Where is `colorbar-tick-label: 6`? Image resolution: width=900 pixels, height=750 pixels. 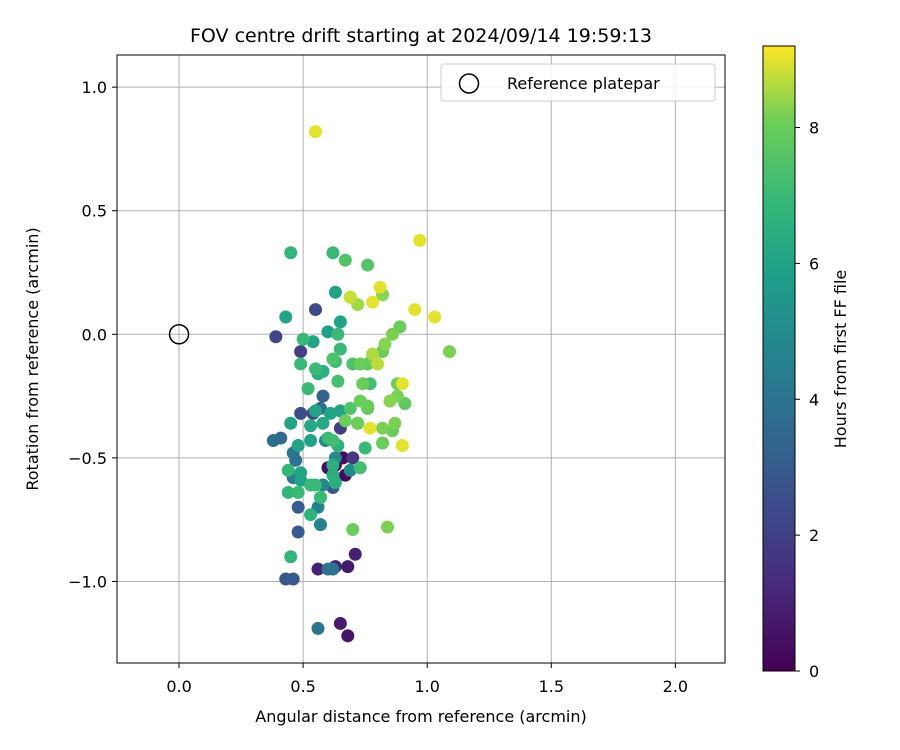 colorbar-tick-label: 6 is located at coordinates (814, 263).